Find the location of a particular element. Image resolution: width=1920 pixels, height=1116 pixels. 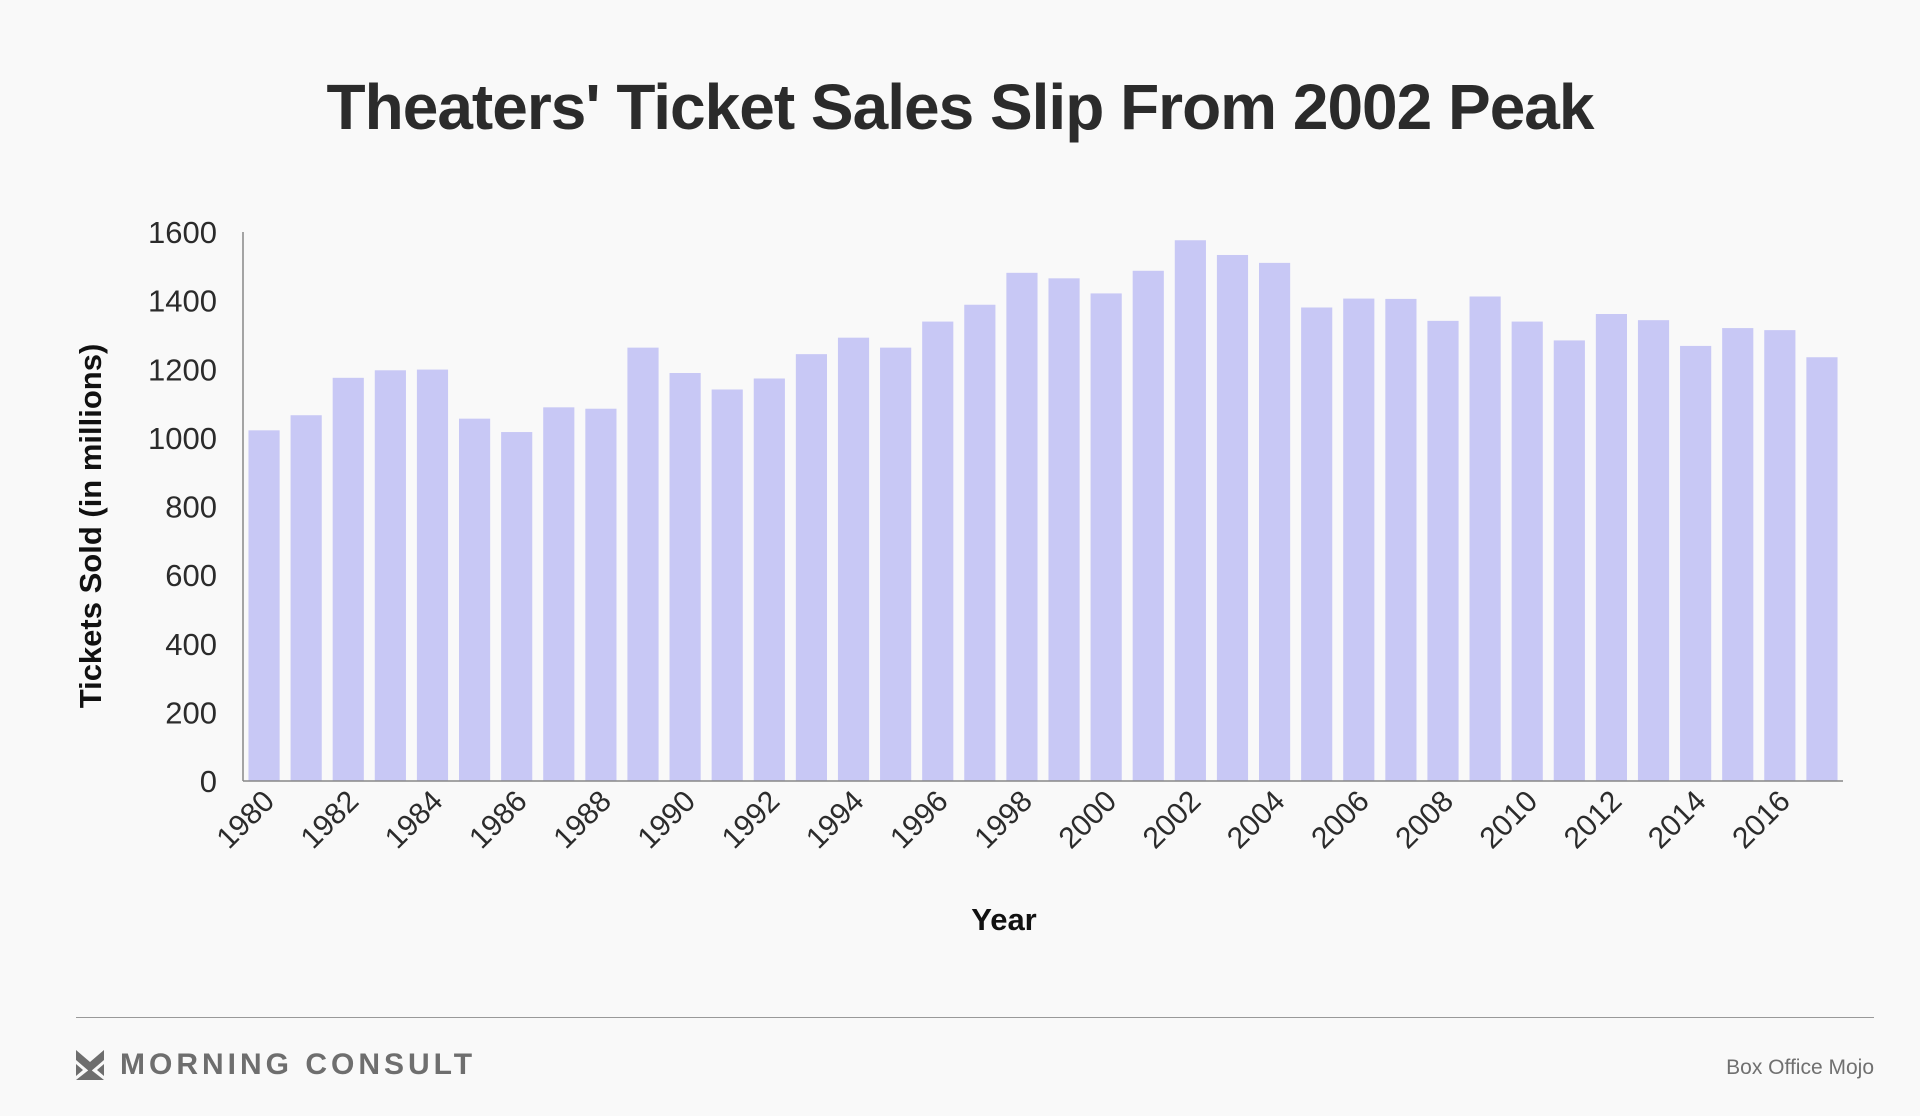

y-tick-label: 800 is located at coordinates (191, 507).